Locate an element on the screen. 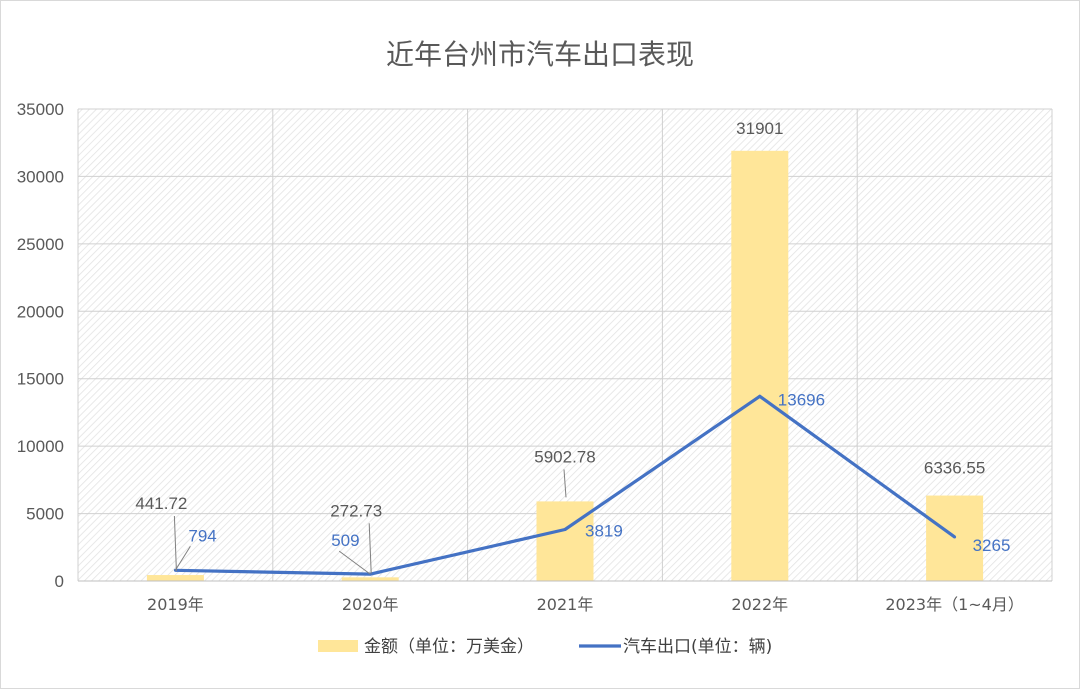 The width and height of the screenshot is (1080, 689). x-tick-label: 2023年（1~4月） is located at coordinates (954, 604).